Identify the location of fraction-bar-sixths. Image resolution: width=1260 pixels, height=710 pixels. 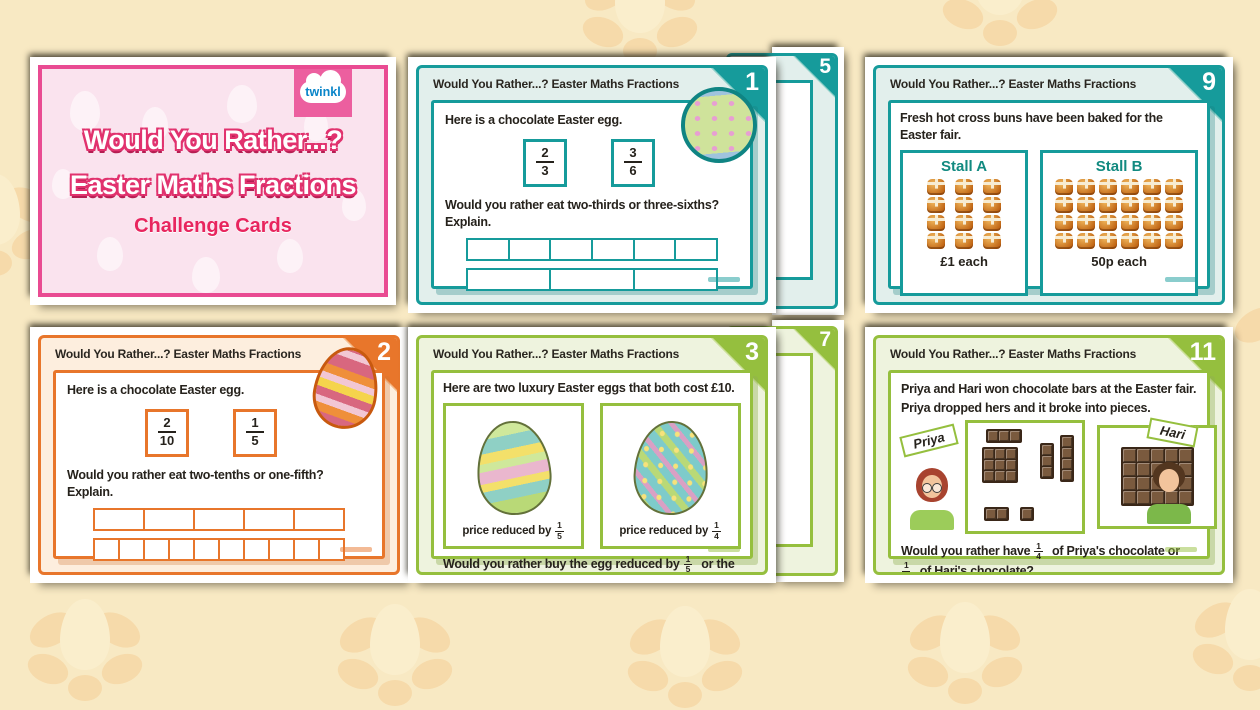
(592, 249).